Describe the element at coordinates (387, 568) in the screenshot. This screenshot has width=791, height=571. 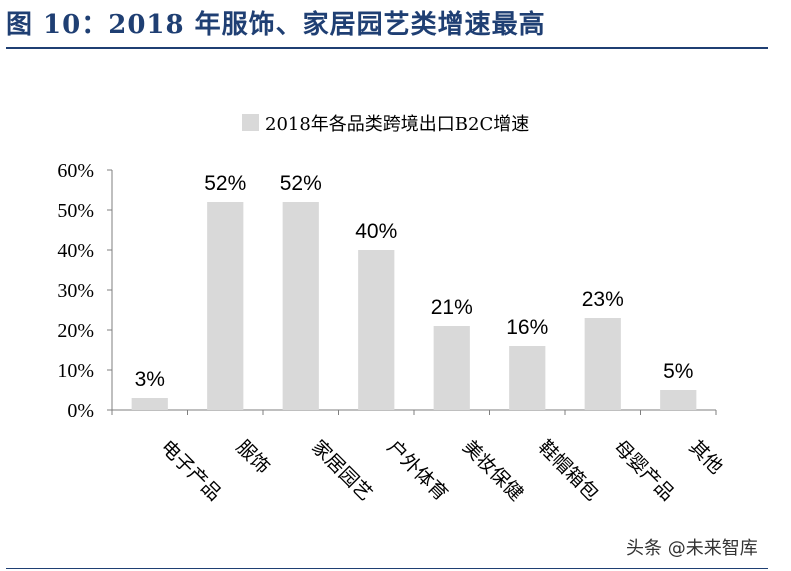
I see `bottom-rule` at that location.